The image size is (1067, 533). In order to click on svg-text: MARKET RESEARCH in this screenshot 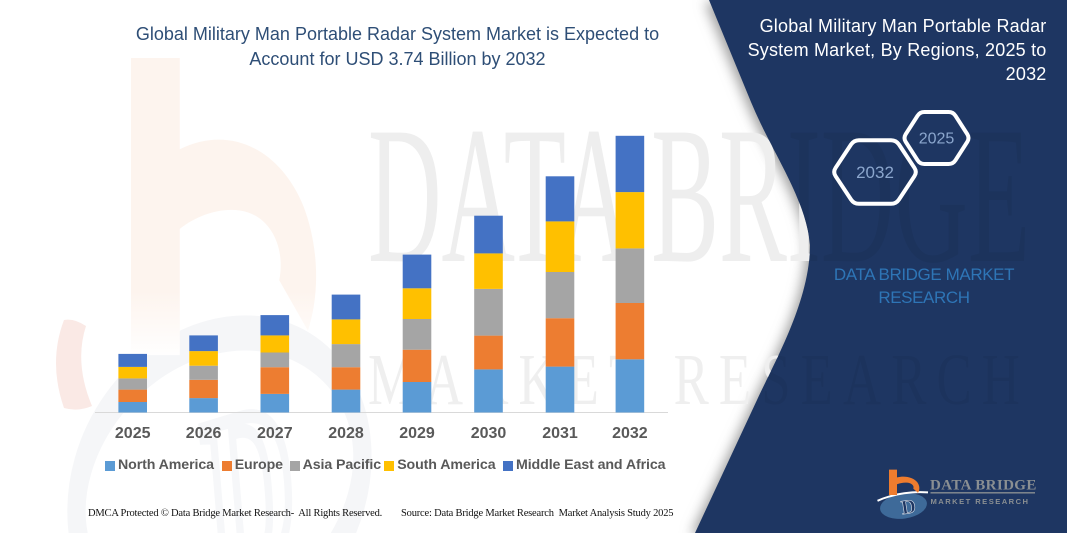, I will do `click(980, 501)`.